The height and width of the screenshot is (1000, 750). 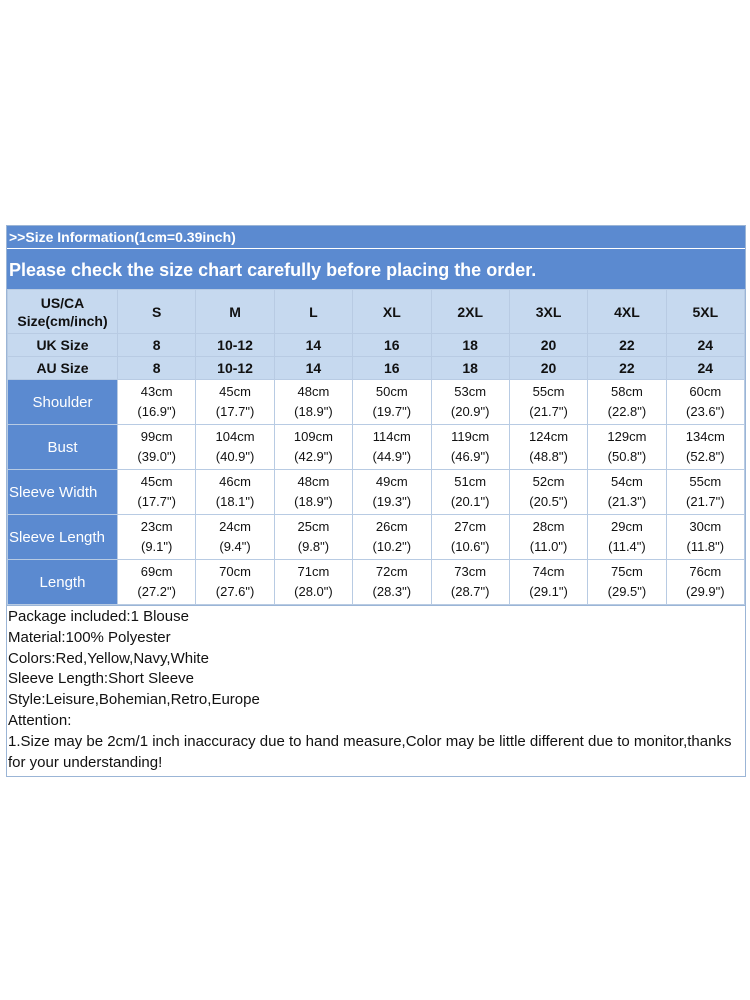 I want to click on uk-size-row: UK Size 8 10-12 14 16 18 20 22 24, so click(x=376, y=345).